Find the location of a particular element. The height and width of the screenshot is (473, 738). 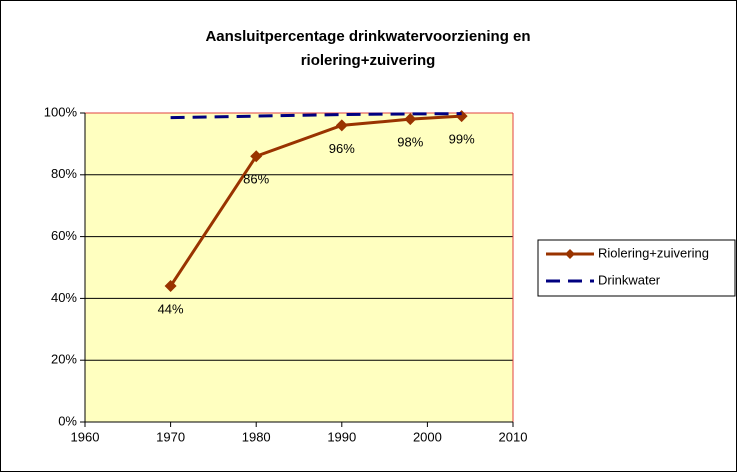

y-tick-label: 100% is located at coordinates (61, 111).